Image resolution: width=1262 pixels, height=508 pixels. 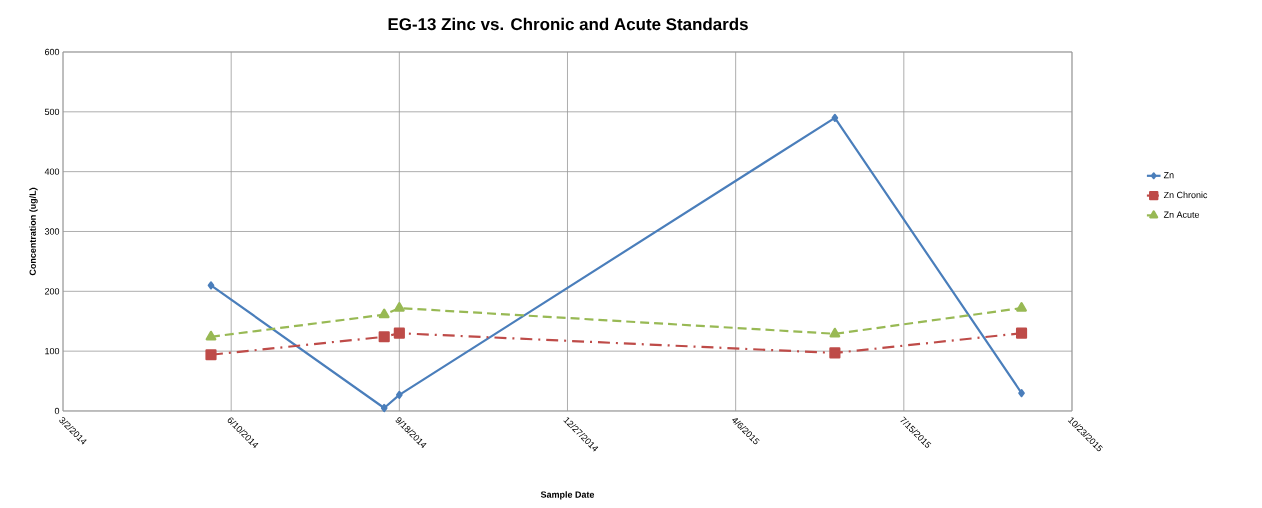 I want to click on y-tick-label: 400, so click(x=52, y=171).